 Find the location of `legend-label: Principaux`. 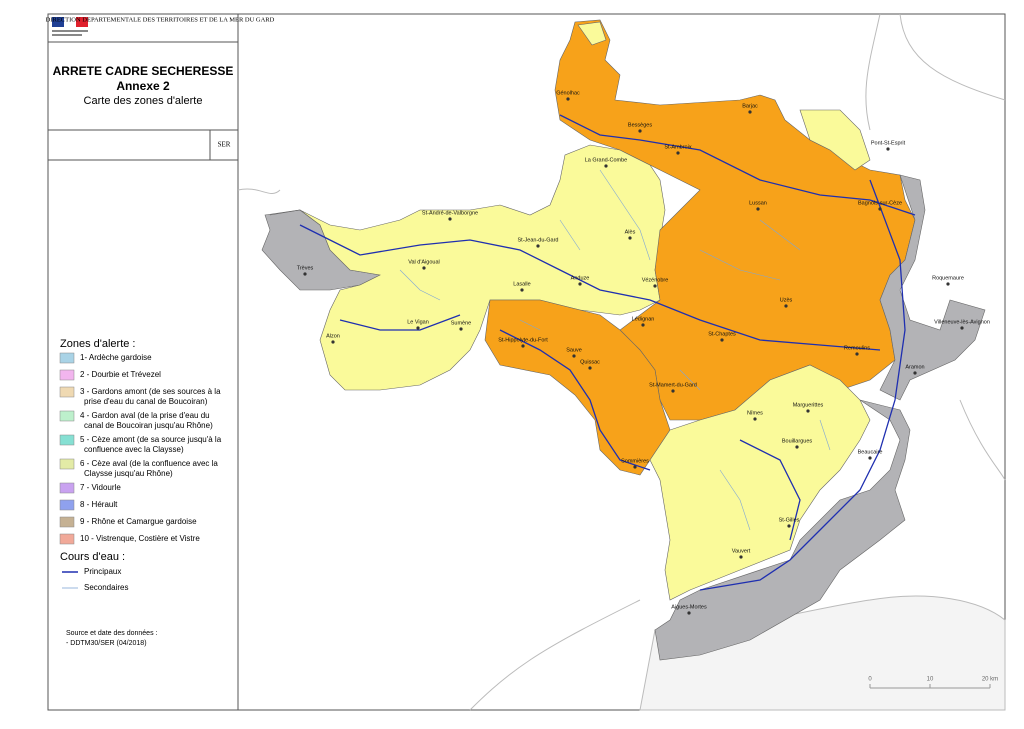

legend-label: Principaux is located at coordinates (102, 571).